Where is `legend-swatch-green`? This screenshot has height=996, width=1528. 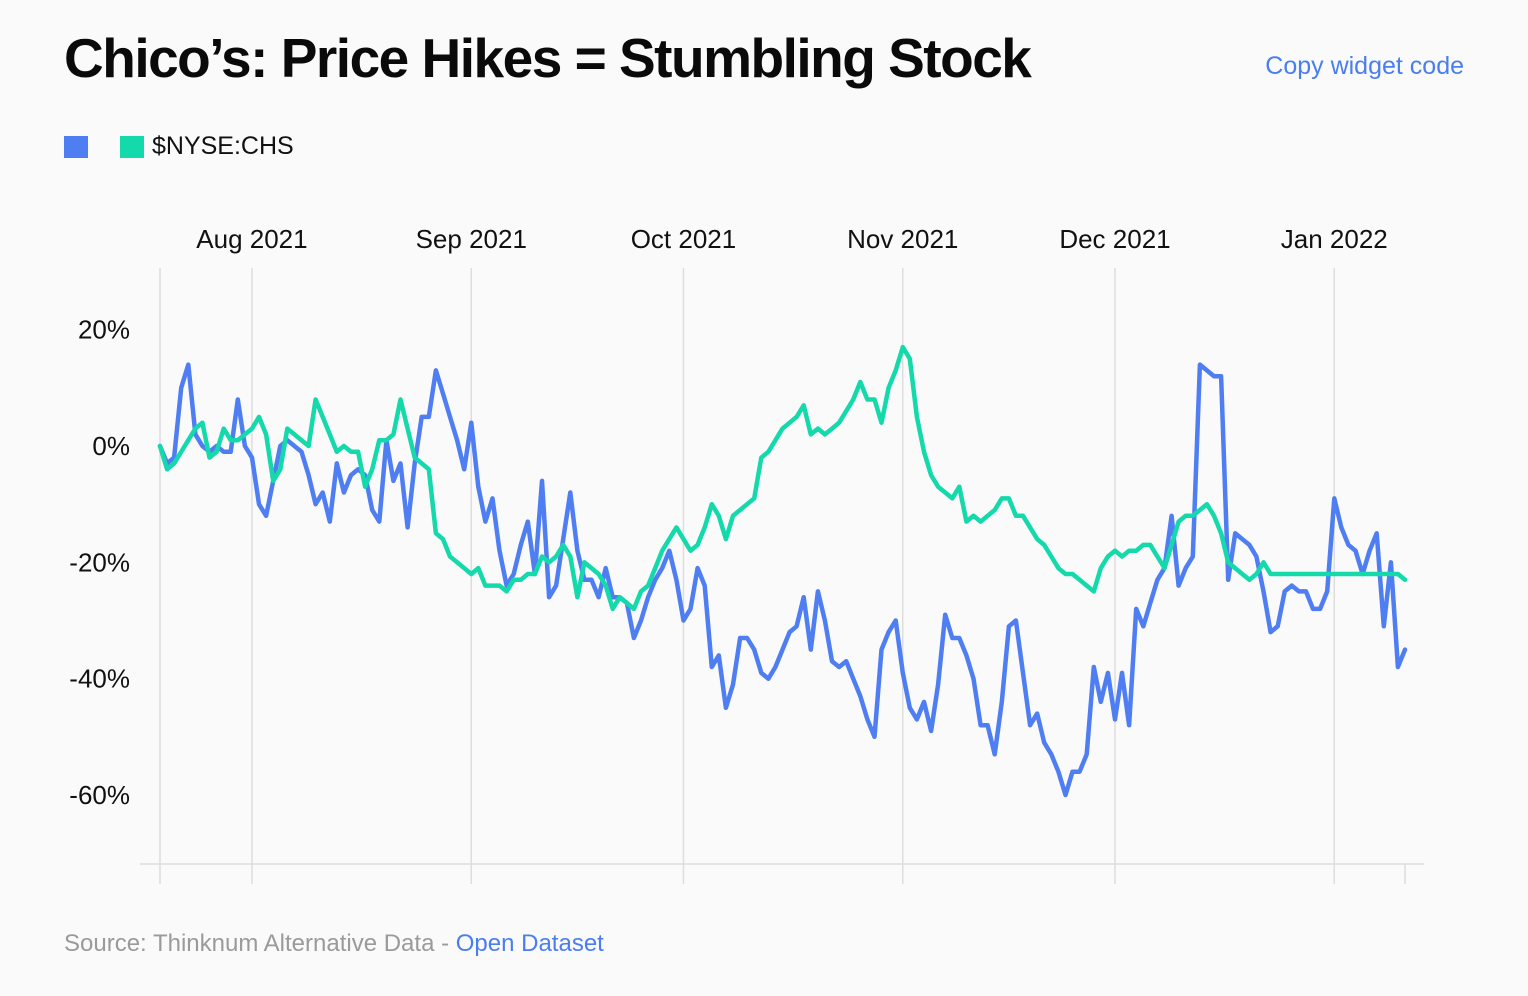
legend-swatch-green is located at coordinates (132, 146).